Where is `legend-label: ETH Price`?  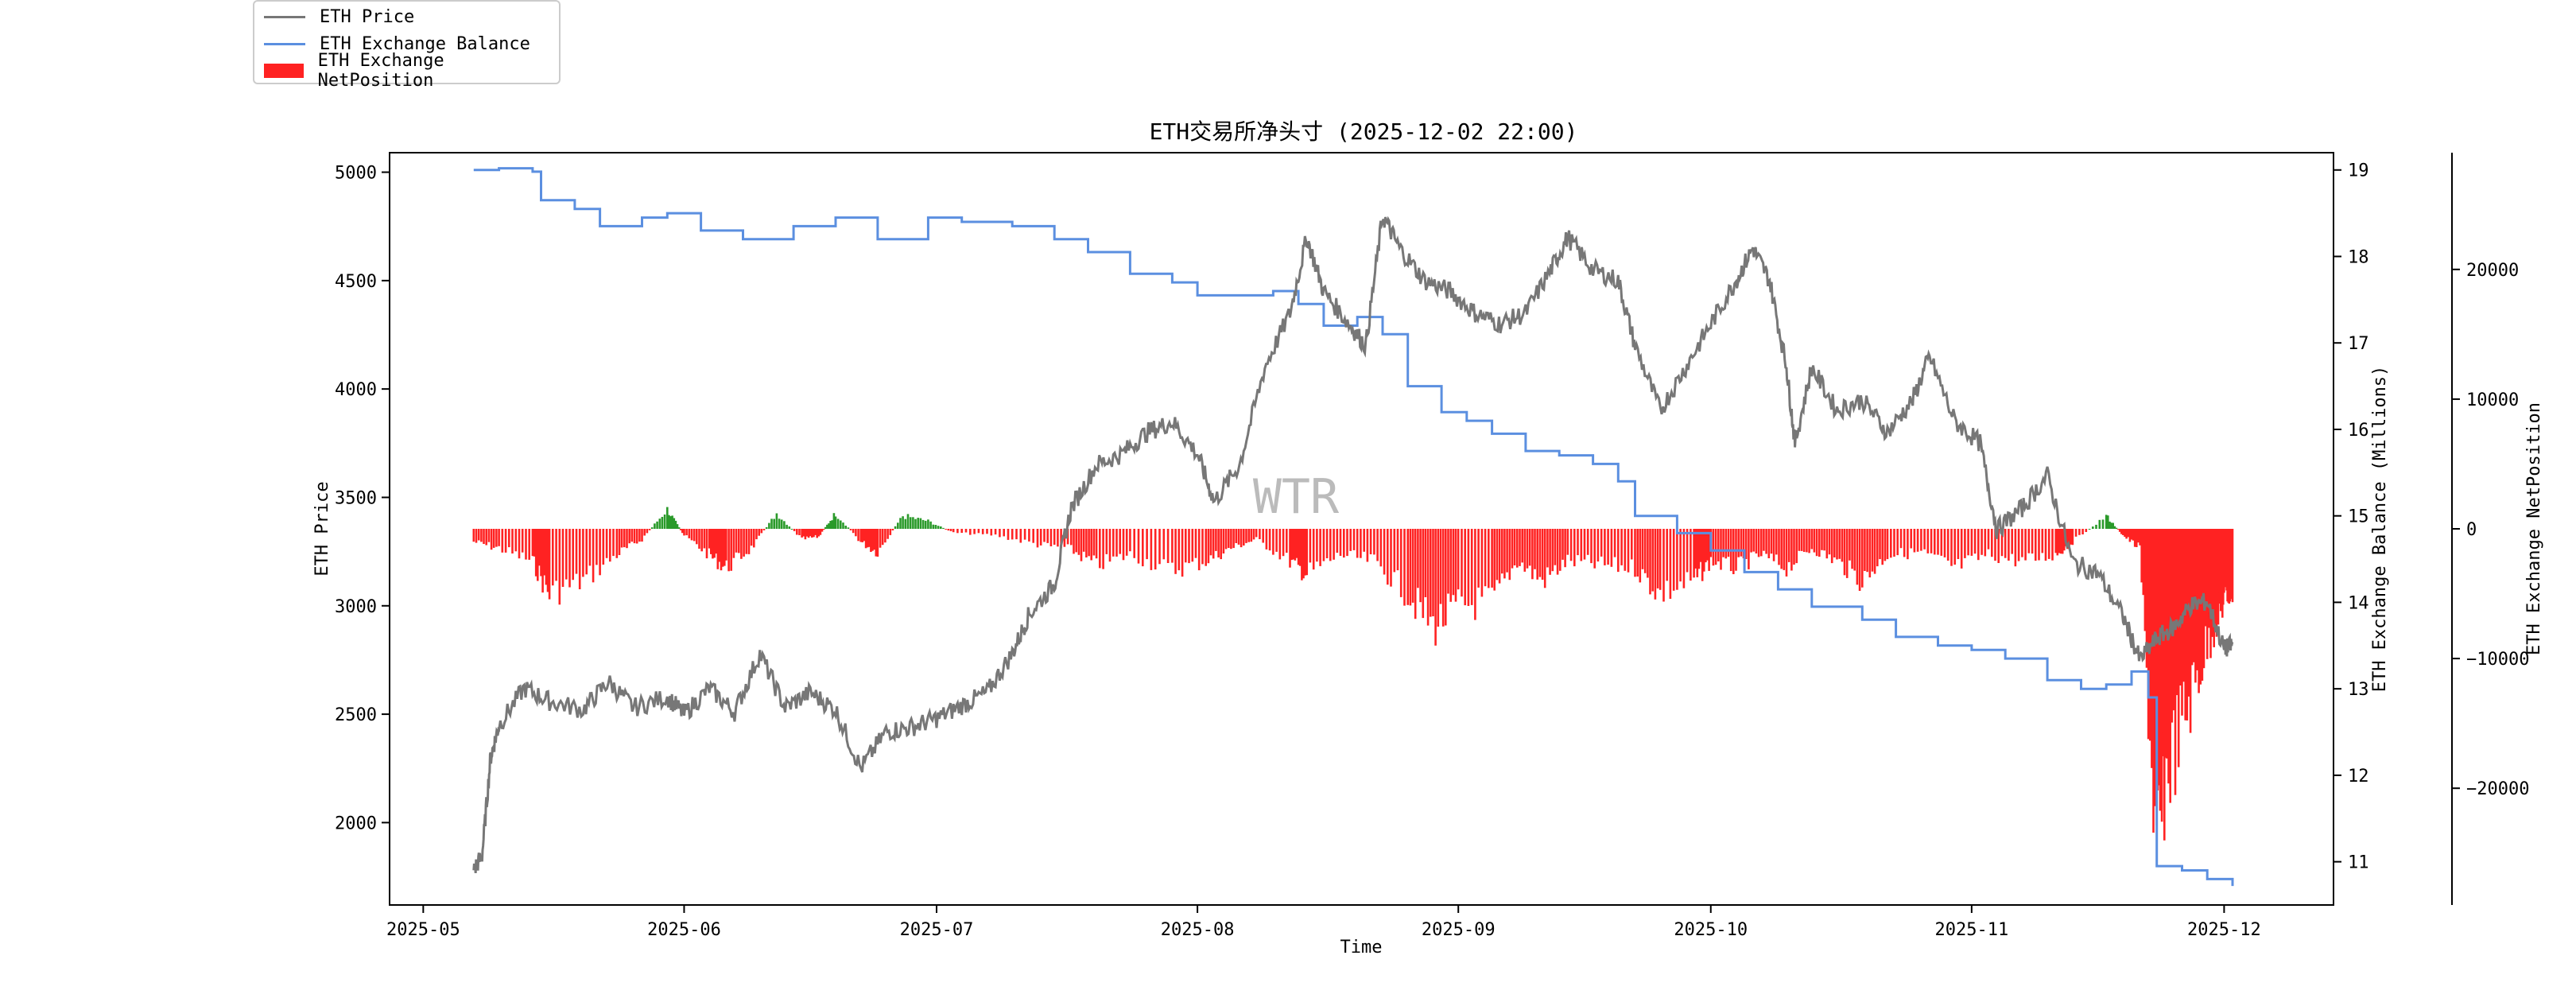
legend-label: ETH Price is located at coordinates (367, 16).